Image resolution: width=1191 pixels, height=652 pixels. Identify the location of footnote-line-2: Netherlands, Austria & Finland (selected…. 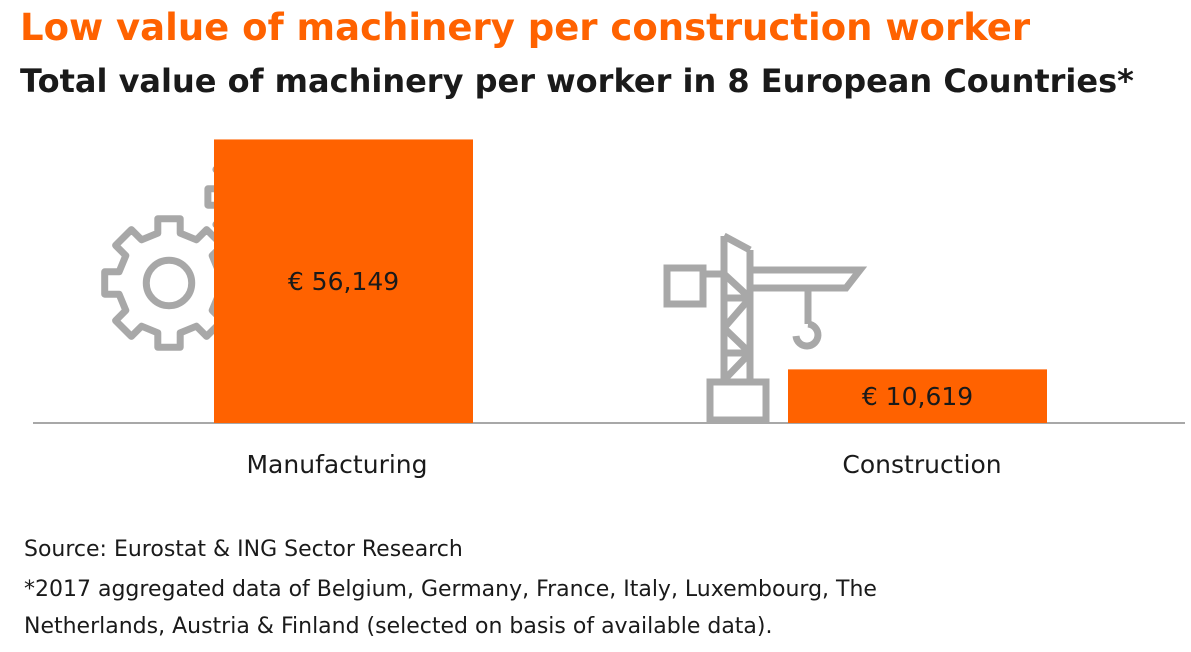
(398, 626).